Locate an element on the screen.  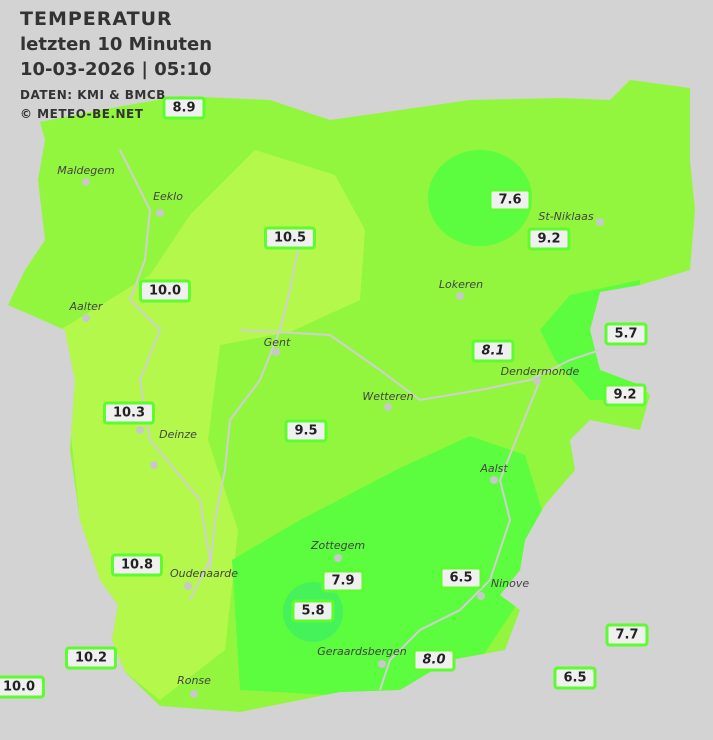
city-label: Gent is located at coordinates (277, 342).